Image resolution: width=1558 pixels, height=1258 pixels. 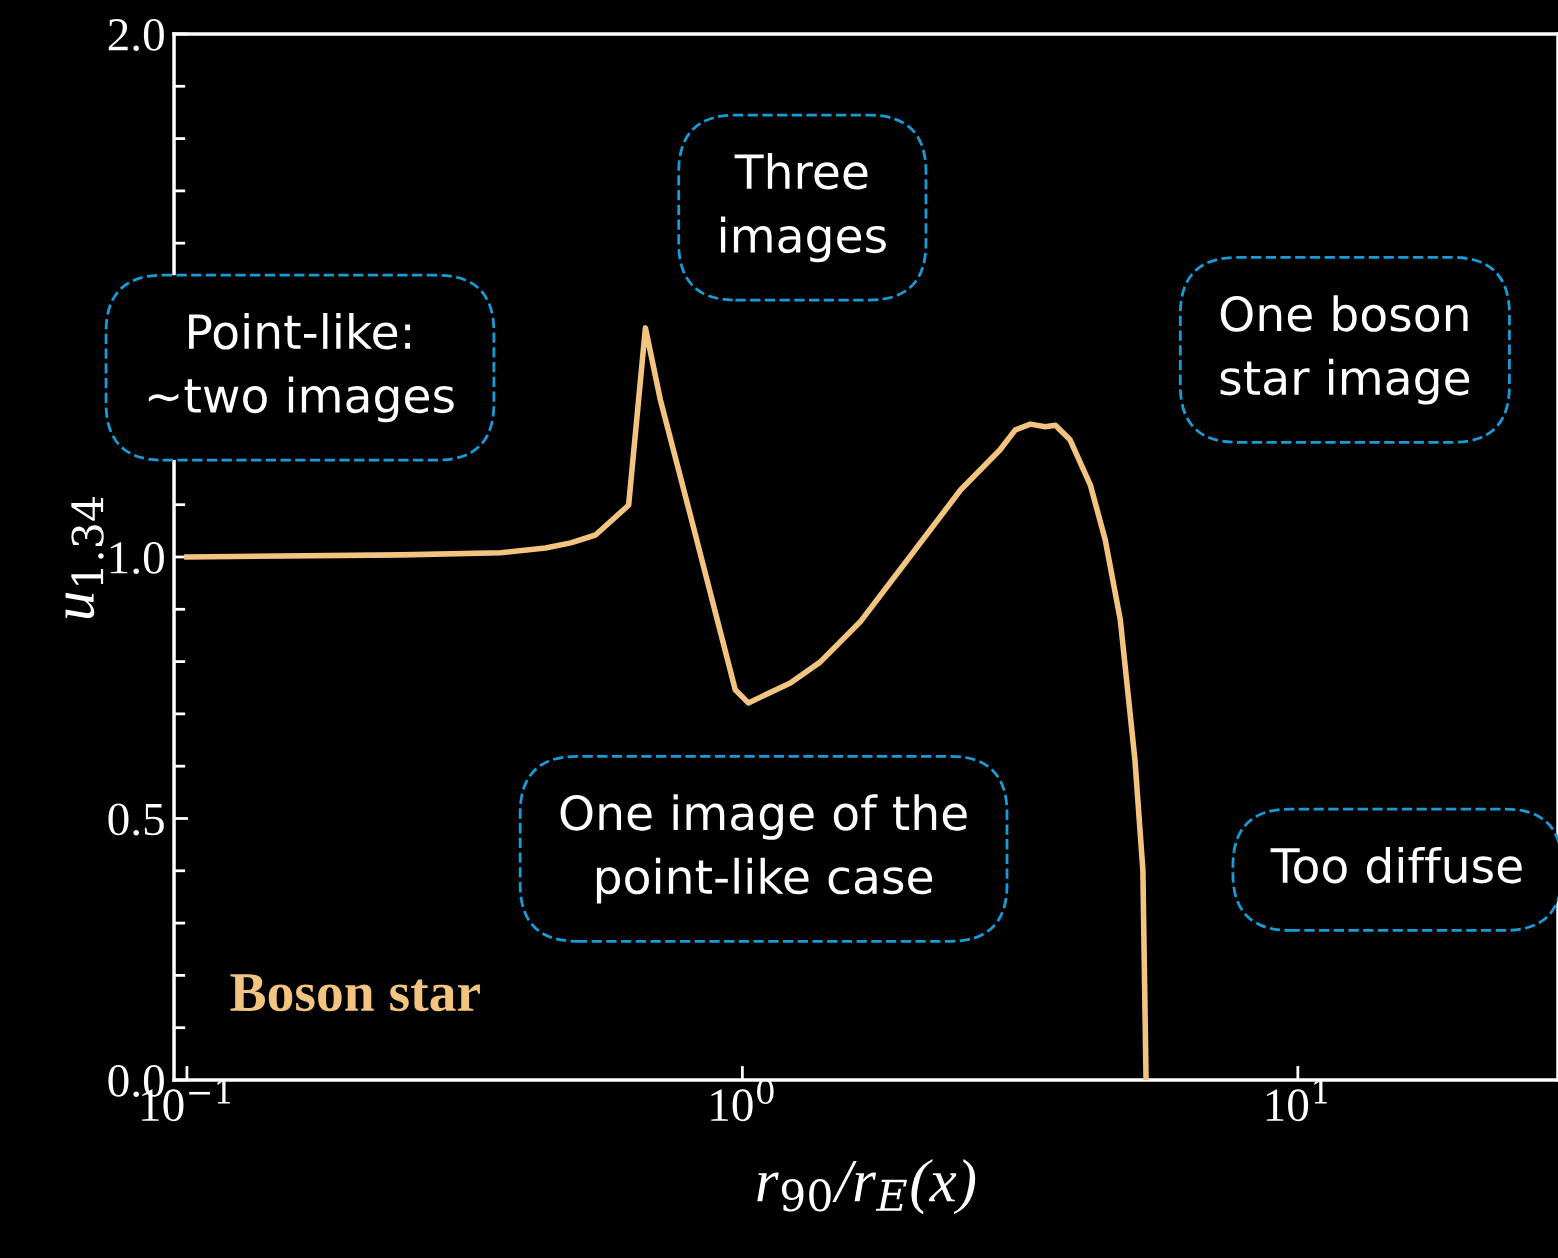 What do you see at coordinates (803, 207) in the screenshot?
I see `annotation: Three images` at bounding box center [803, 207].